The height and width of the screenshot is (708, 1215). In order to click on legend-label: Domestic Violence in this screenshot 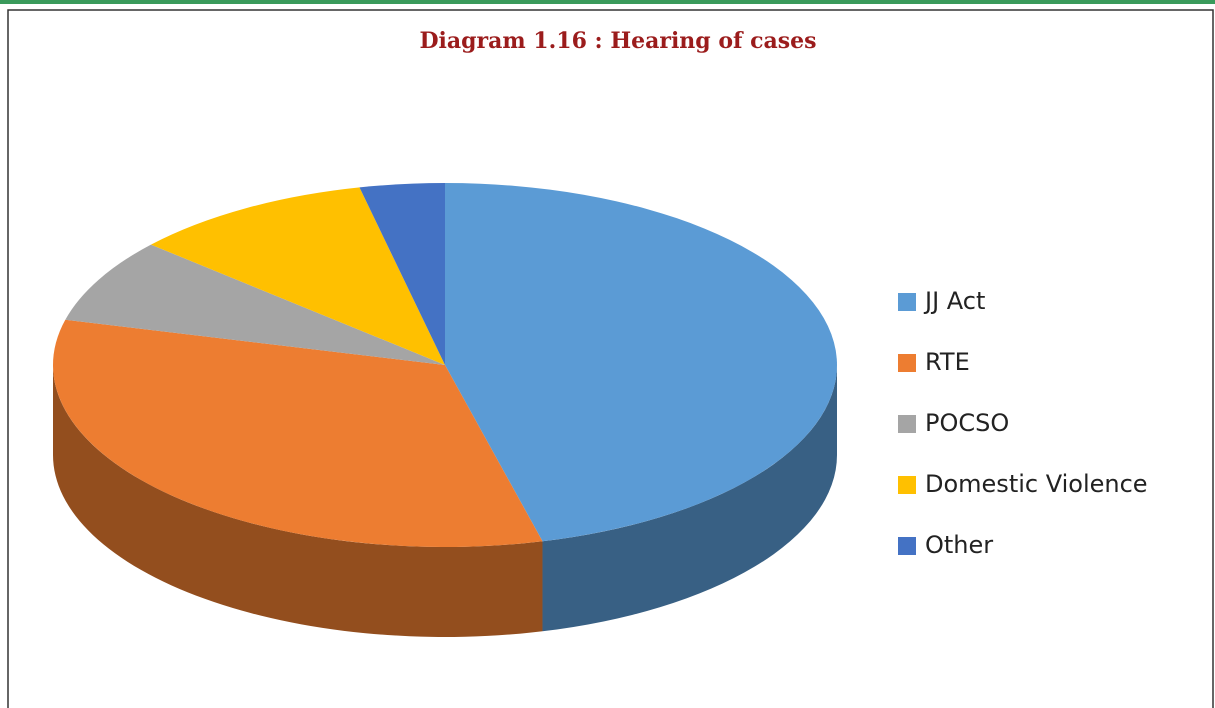, I will do `click(1036, 484)`.